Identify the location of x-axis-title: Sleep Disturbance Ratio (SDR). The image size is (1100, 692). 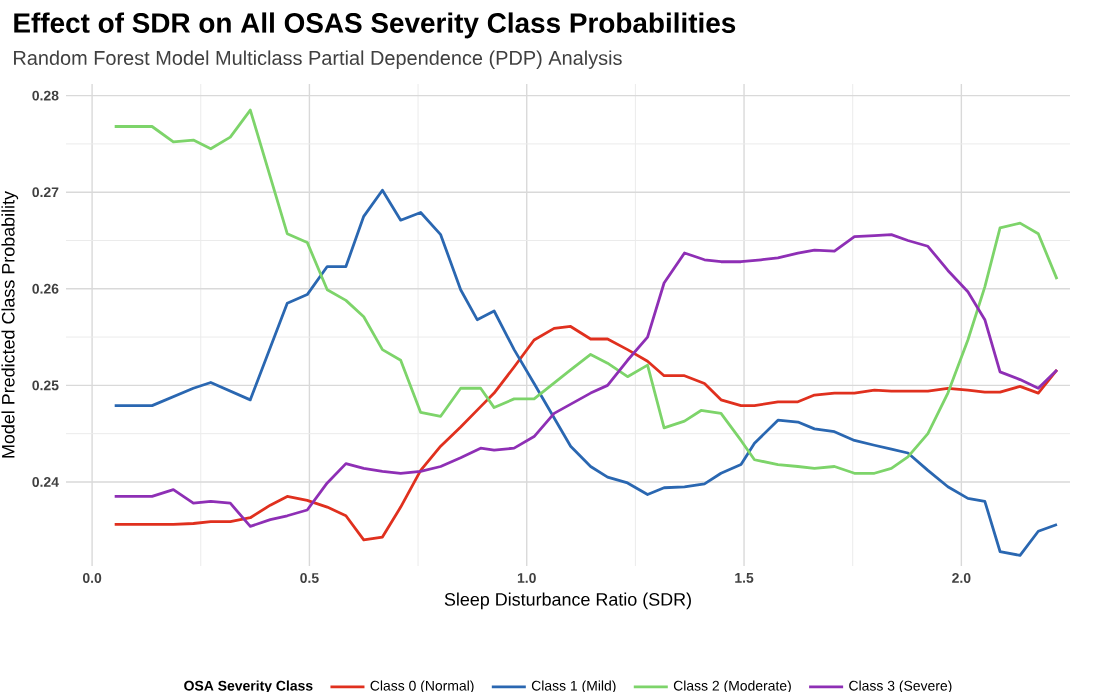
(567, 601).